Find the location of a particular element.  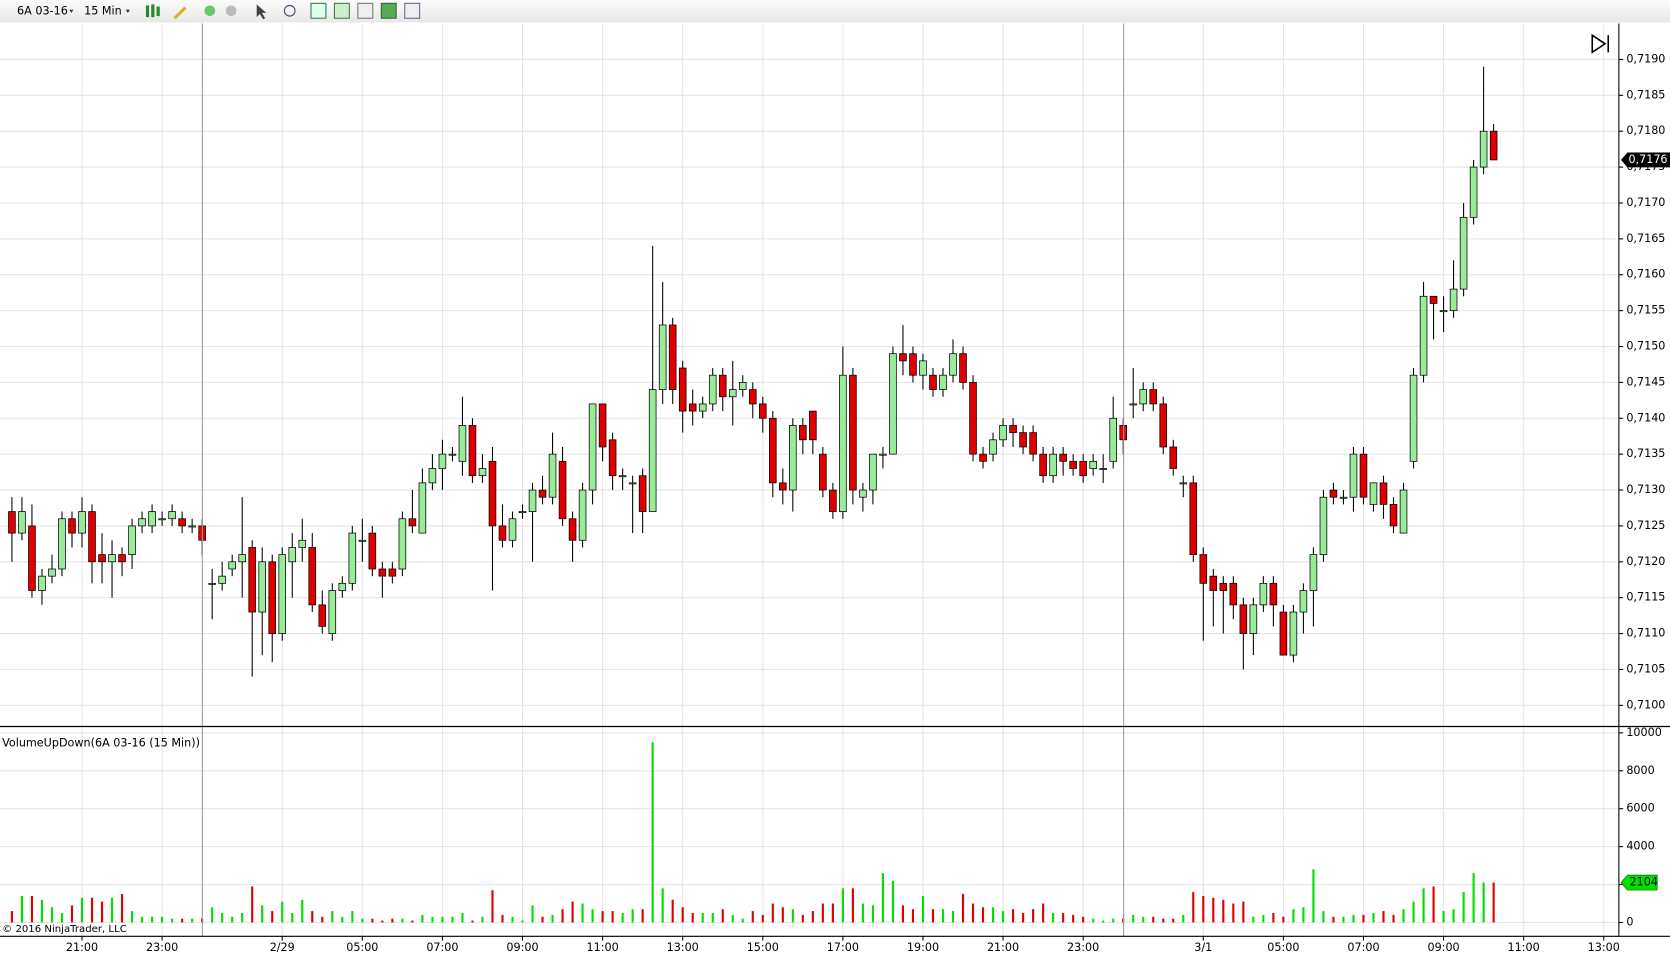

indicators-icon is located at coordinates (318, 10).